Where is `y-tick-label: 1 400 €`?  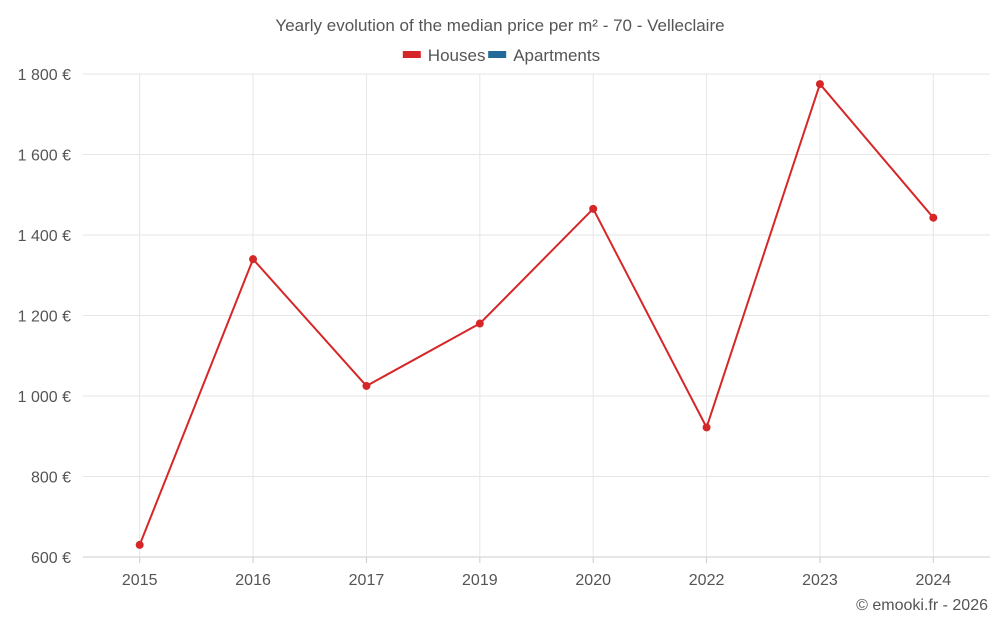 y-tick-label: 1 400 € is located at coordinates (44, 236).